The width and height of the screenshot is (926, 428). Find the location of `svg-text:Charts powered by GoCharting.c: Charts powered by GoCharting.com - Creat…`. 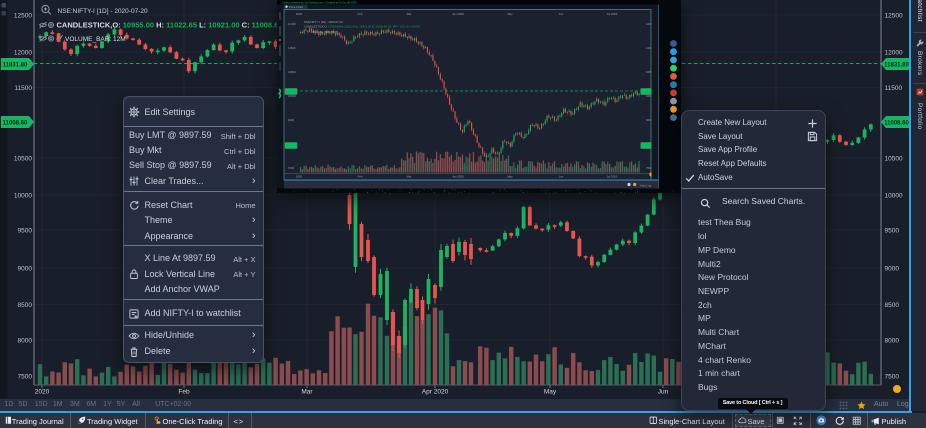

svg-text:Charts powered by GoCharting.c: Charts powered by GoCharting.com - Creat… is located at coordinates (319, 2).